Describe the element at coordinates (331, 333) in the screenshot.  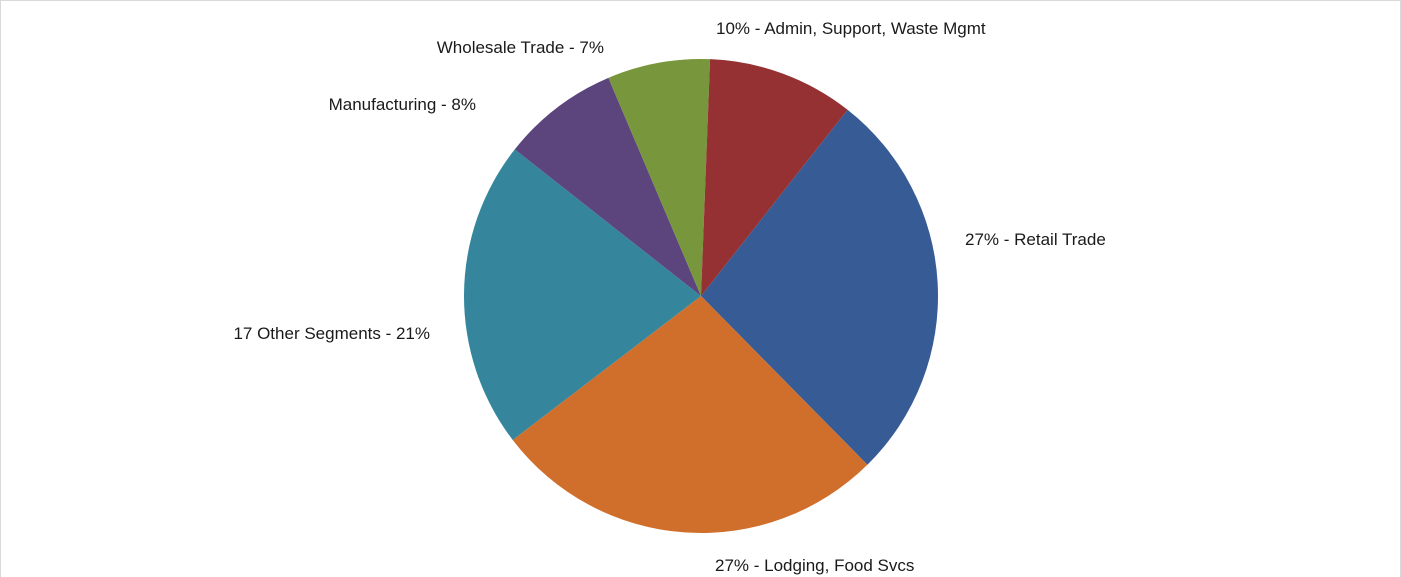
I see `slice-label-17-other-segments: 17 Other Segments - 21%` at that location.